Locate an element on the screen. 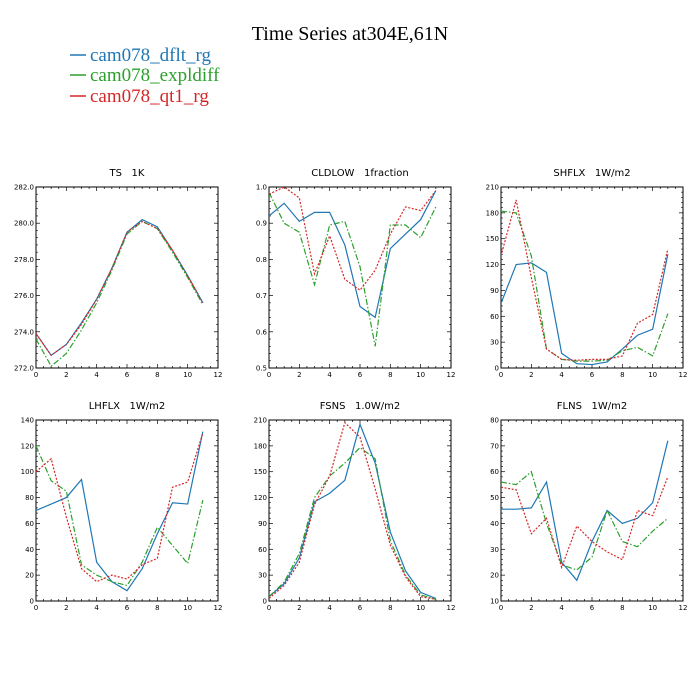 The height and width of the screenshot is (700, 700). y-tick-label: 120 is located at coordinates (27, 446).